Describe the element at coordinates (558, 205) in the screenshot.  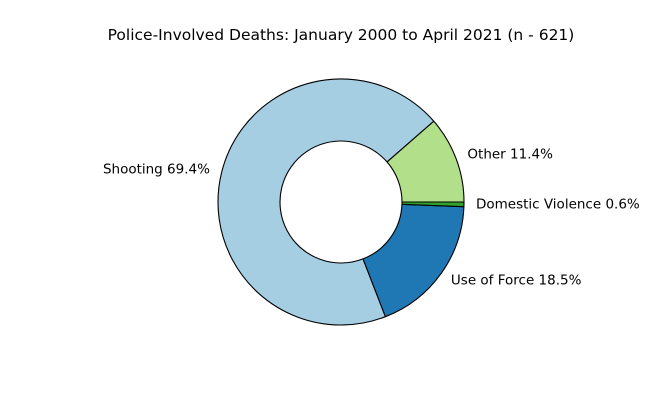
I see `label-domestic-violence: Domestic Violence 0.6%` at that location.